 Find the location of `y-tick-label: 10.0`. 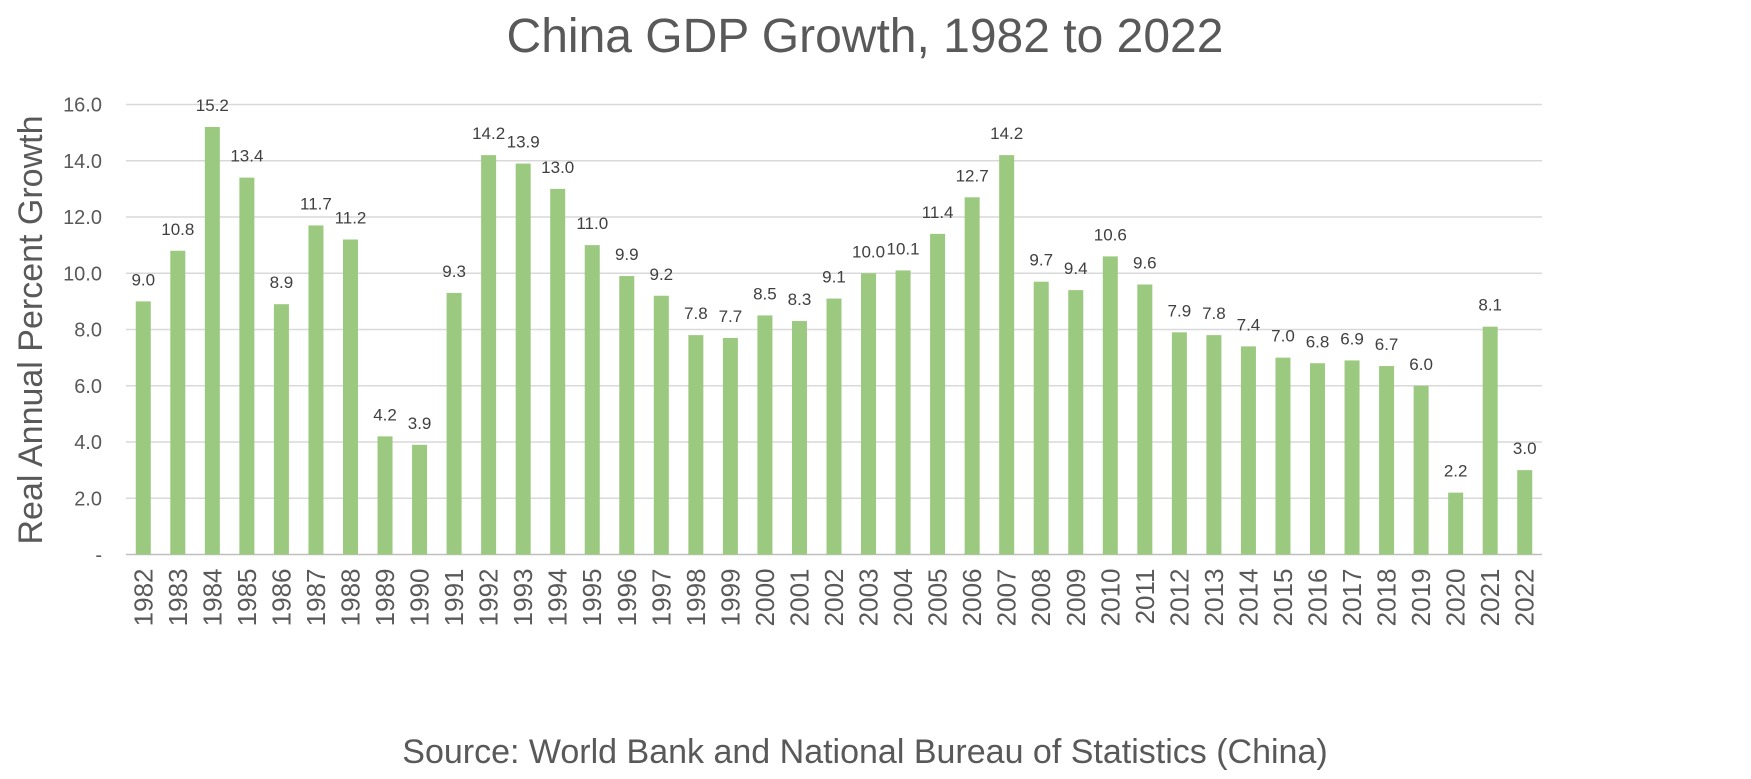

y-tick-label: 10.0 is located at coordinates (82, 274).